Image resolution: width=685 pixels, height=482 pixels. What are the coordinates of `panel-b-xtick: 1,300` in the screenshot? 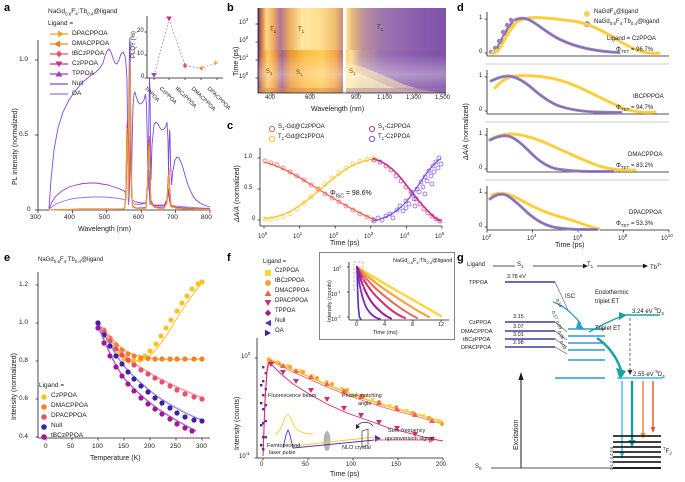 It's located at (414, 98).